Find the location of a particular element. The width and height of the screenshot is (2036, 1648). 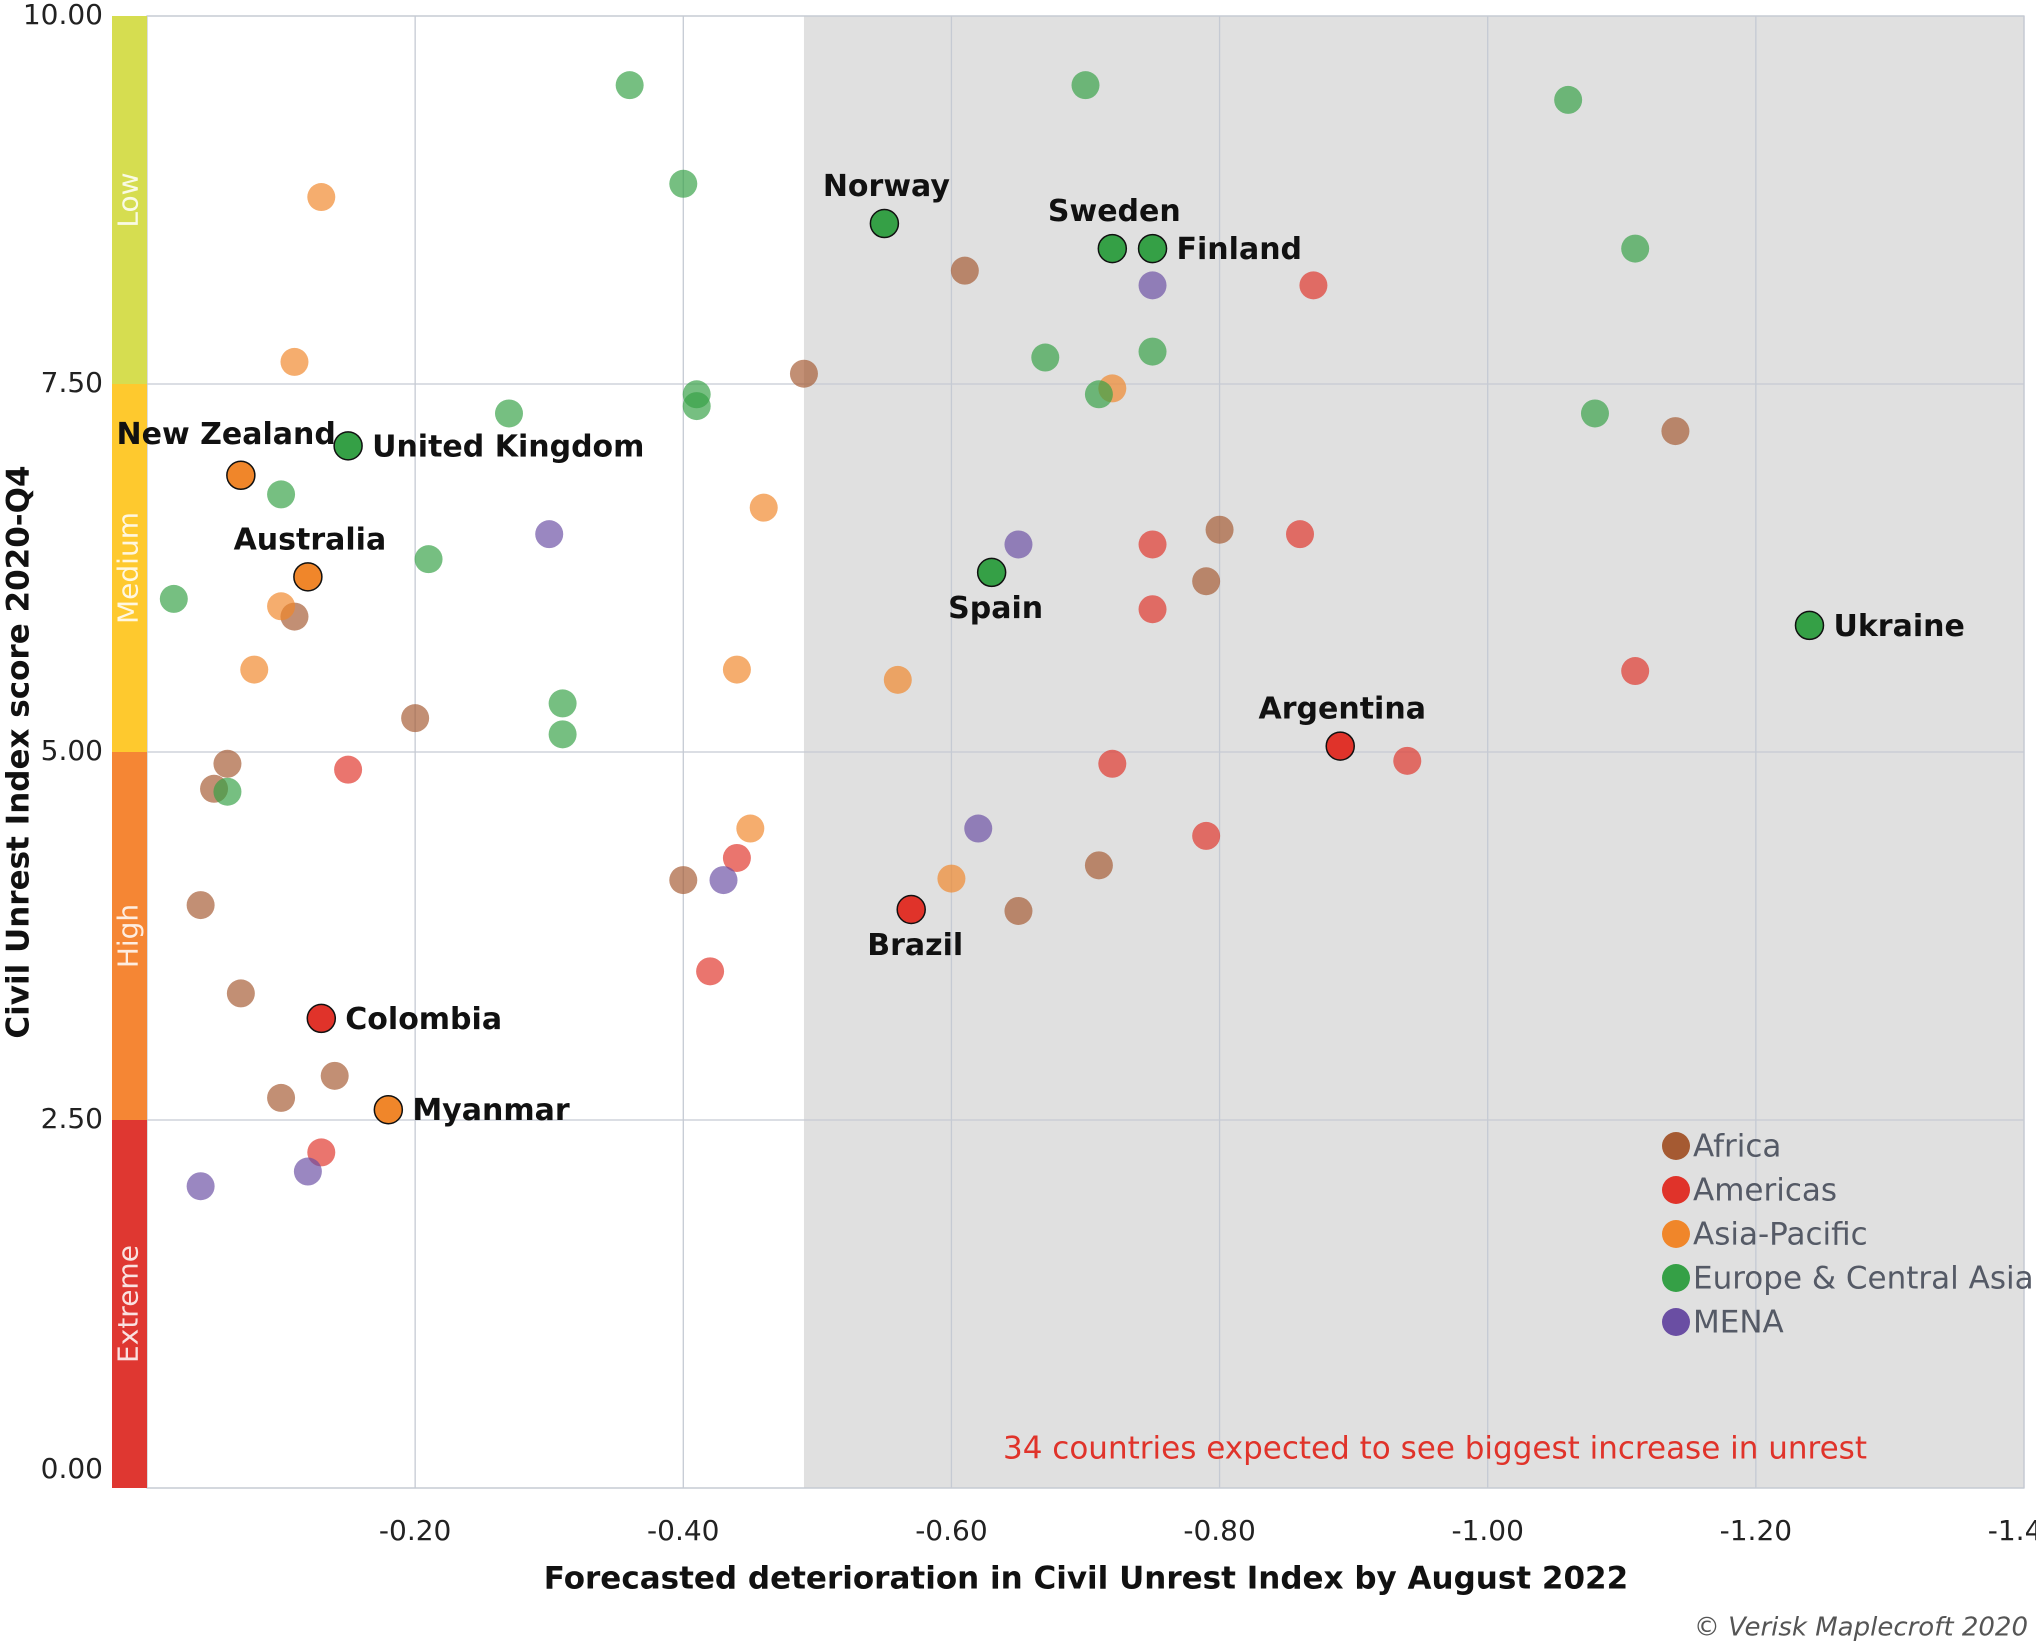

legend-label: Africa is located at coordinates (1737, 1147).